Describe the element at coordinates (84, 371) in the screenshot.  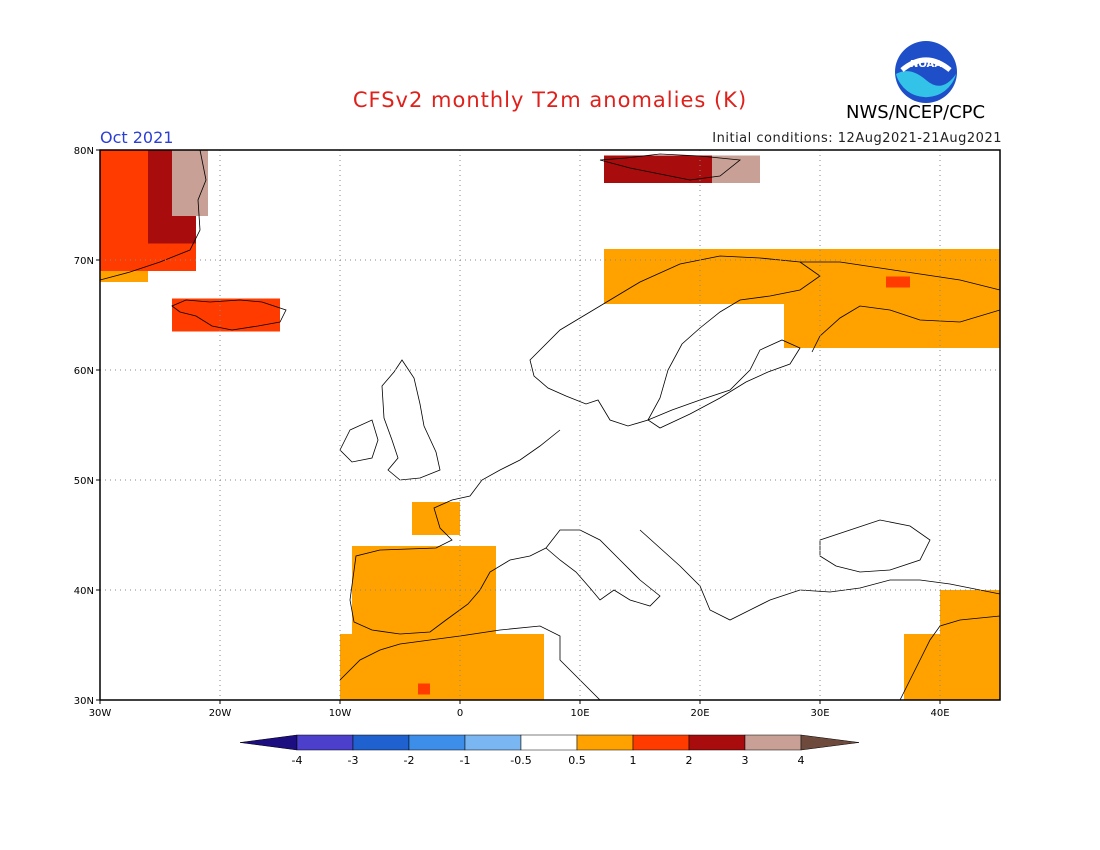
I see `lat-tick-label: 60N` at that location.